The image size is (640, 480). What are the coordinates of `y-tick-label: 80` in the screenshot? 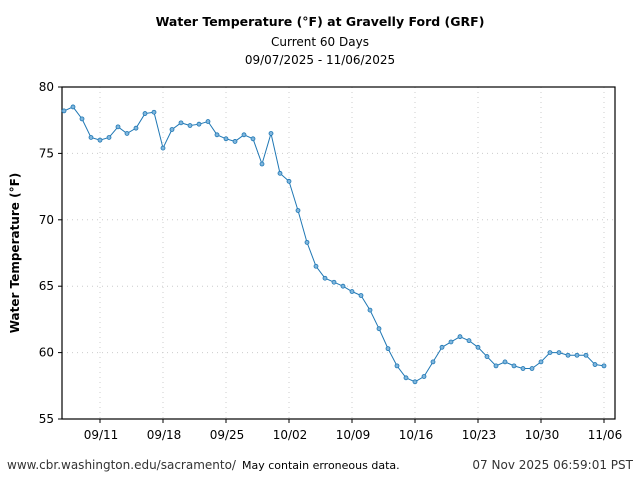 It's located at (46, 87).